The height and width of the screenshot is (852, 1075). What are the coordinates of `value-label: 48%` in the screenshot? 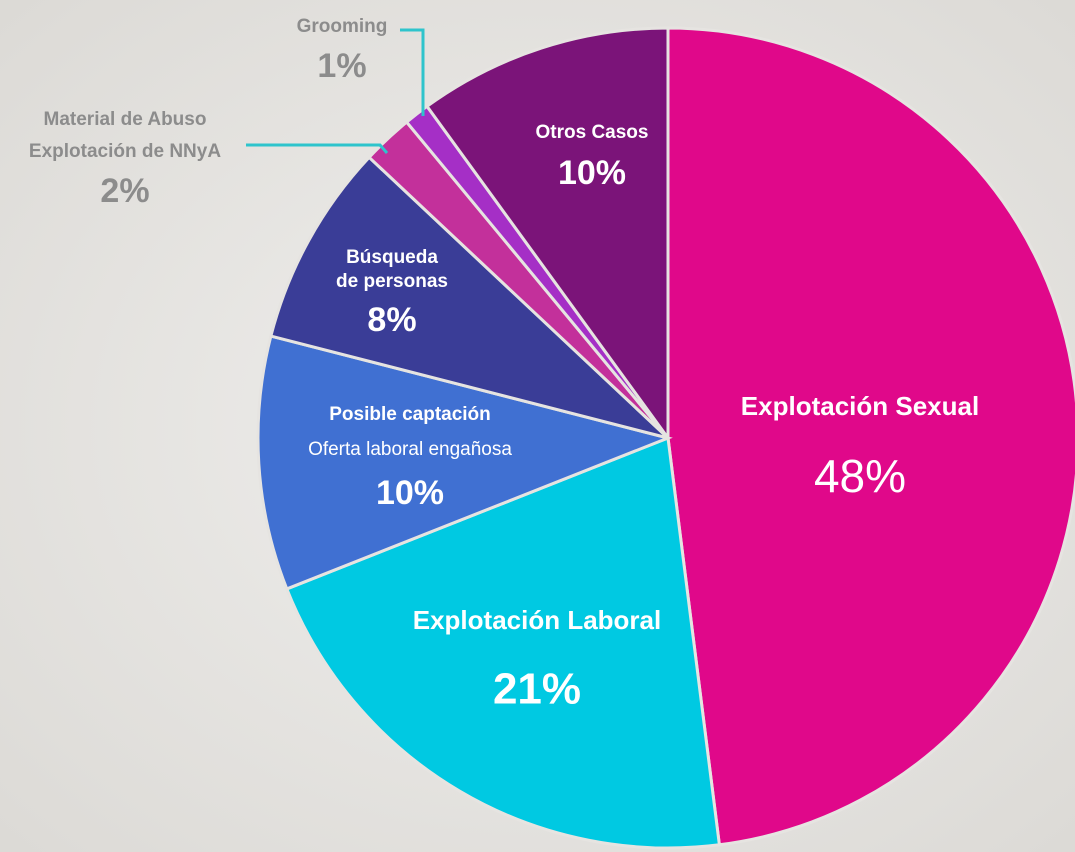 It's located at (860, 476).